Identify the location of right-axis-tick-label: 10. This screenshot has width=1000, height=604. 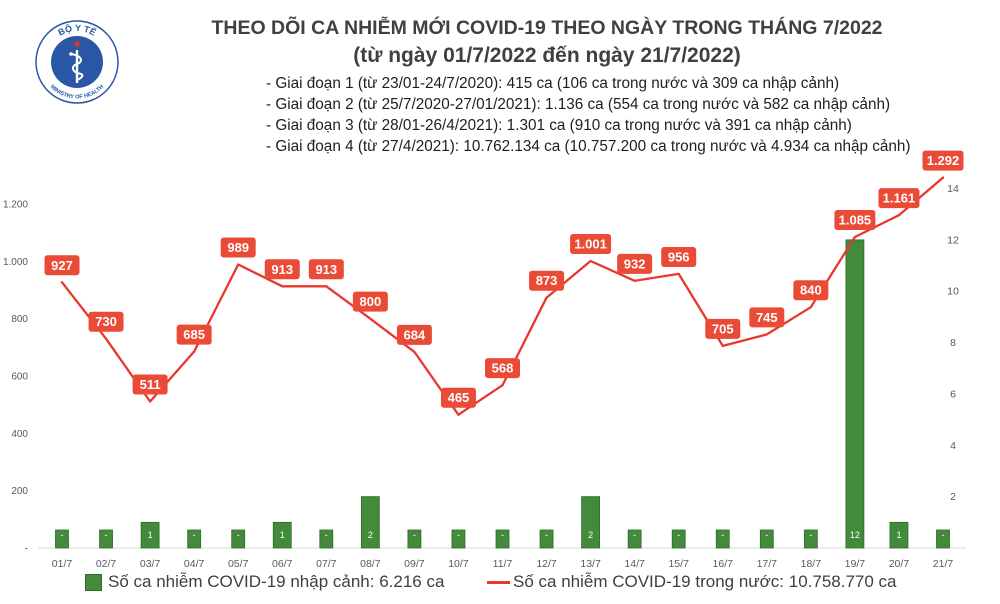
(953, 292).